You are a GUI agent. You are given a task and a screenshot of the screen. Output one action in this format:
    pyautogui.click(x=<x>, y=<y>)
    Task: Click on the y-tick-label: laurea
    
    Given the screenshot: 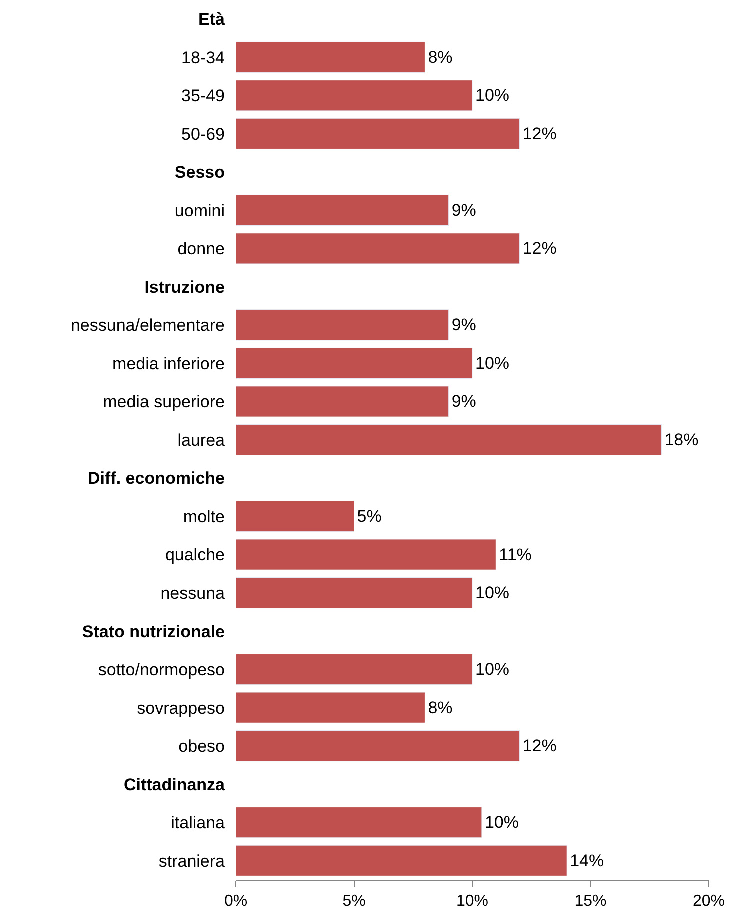 What is the action you would take?
    pyautogui.click(x=202, y=440)
    